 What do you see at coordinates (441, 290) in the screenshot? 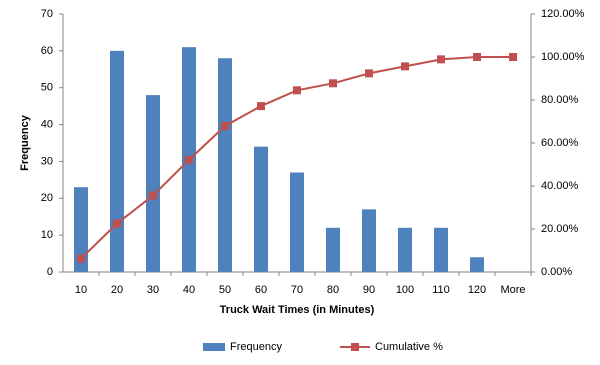
I see `x-tick-label: 110` at bounding box center [441, 290].